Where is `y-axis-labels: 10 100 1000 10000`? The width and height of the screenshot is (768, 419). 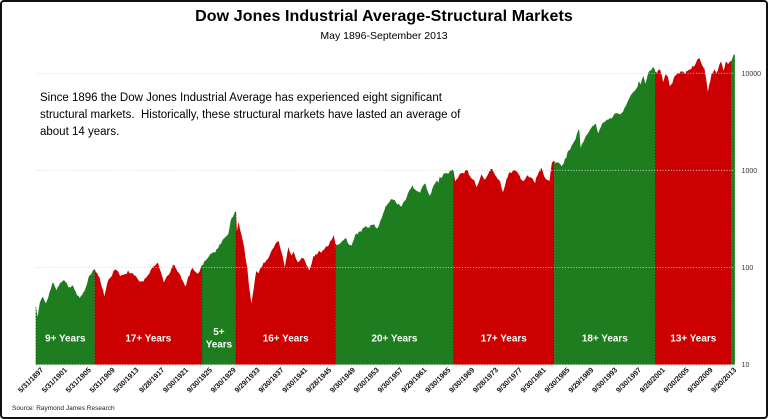 y-axis-labels: 10 100 1000 10000 is located at coordinates (751, 220).